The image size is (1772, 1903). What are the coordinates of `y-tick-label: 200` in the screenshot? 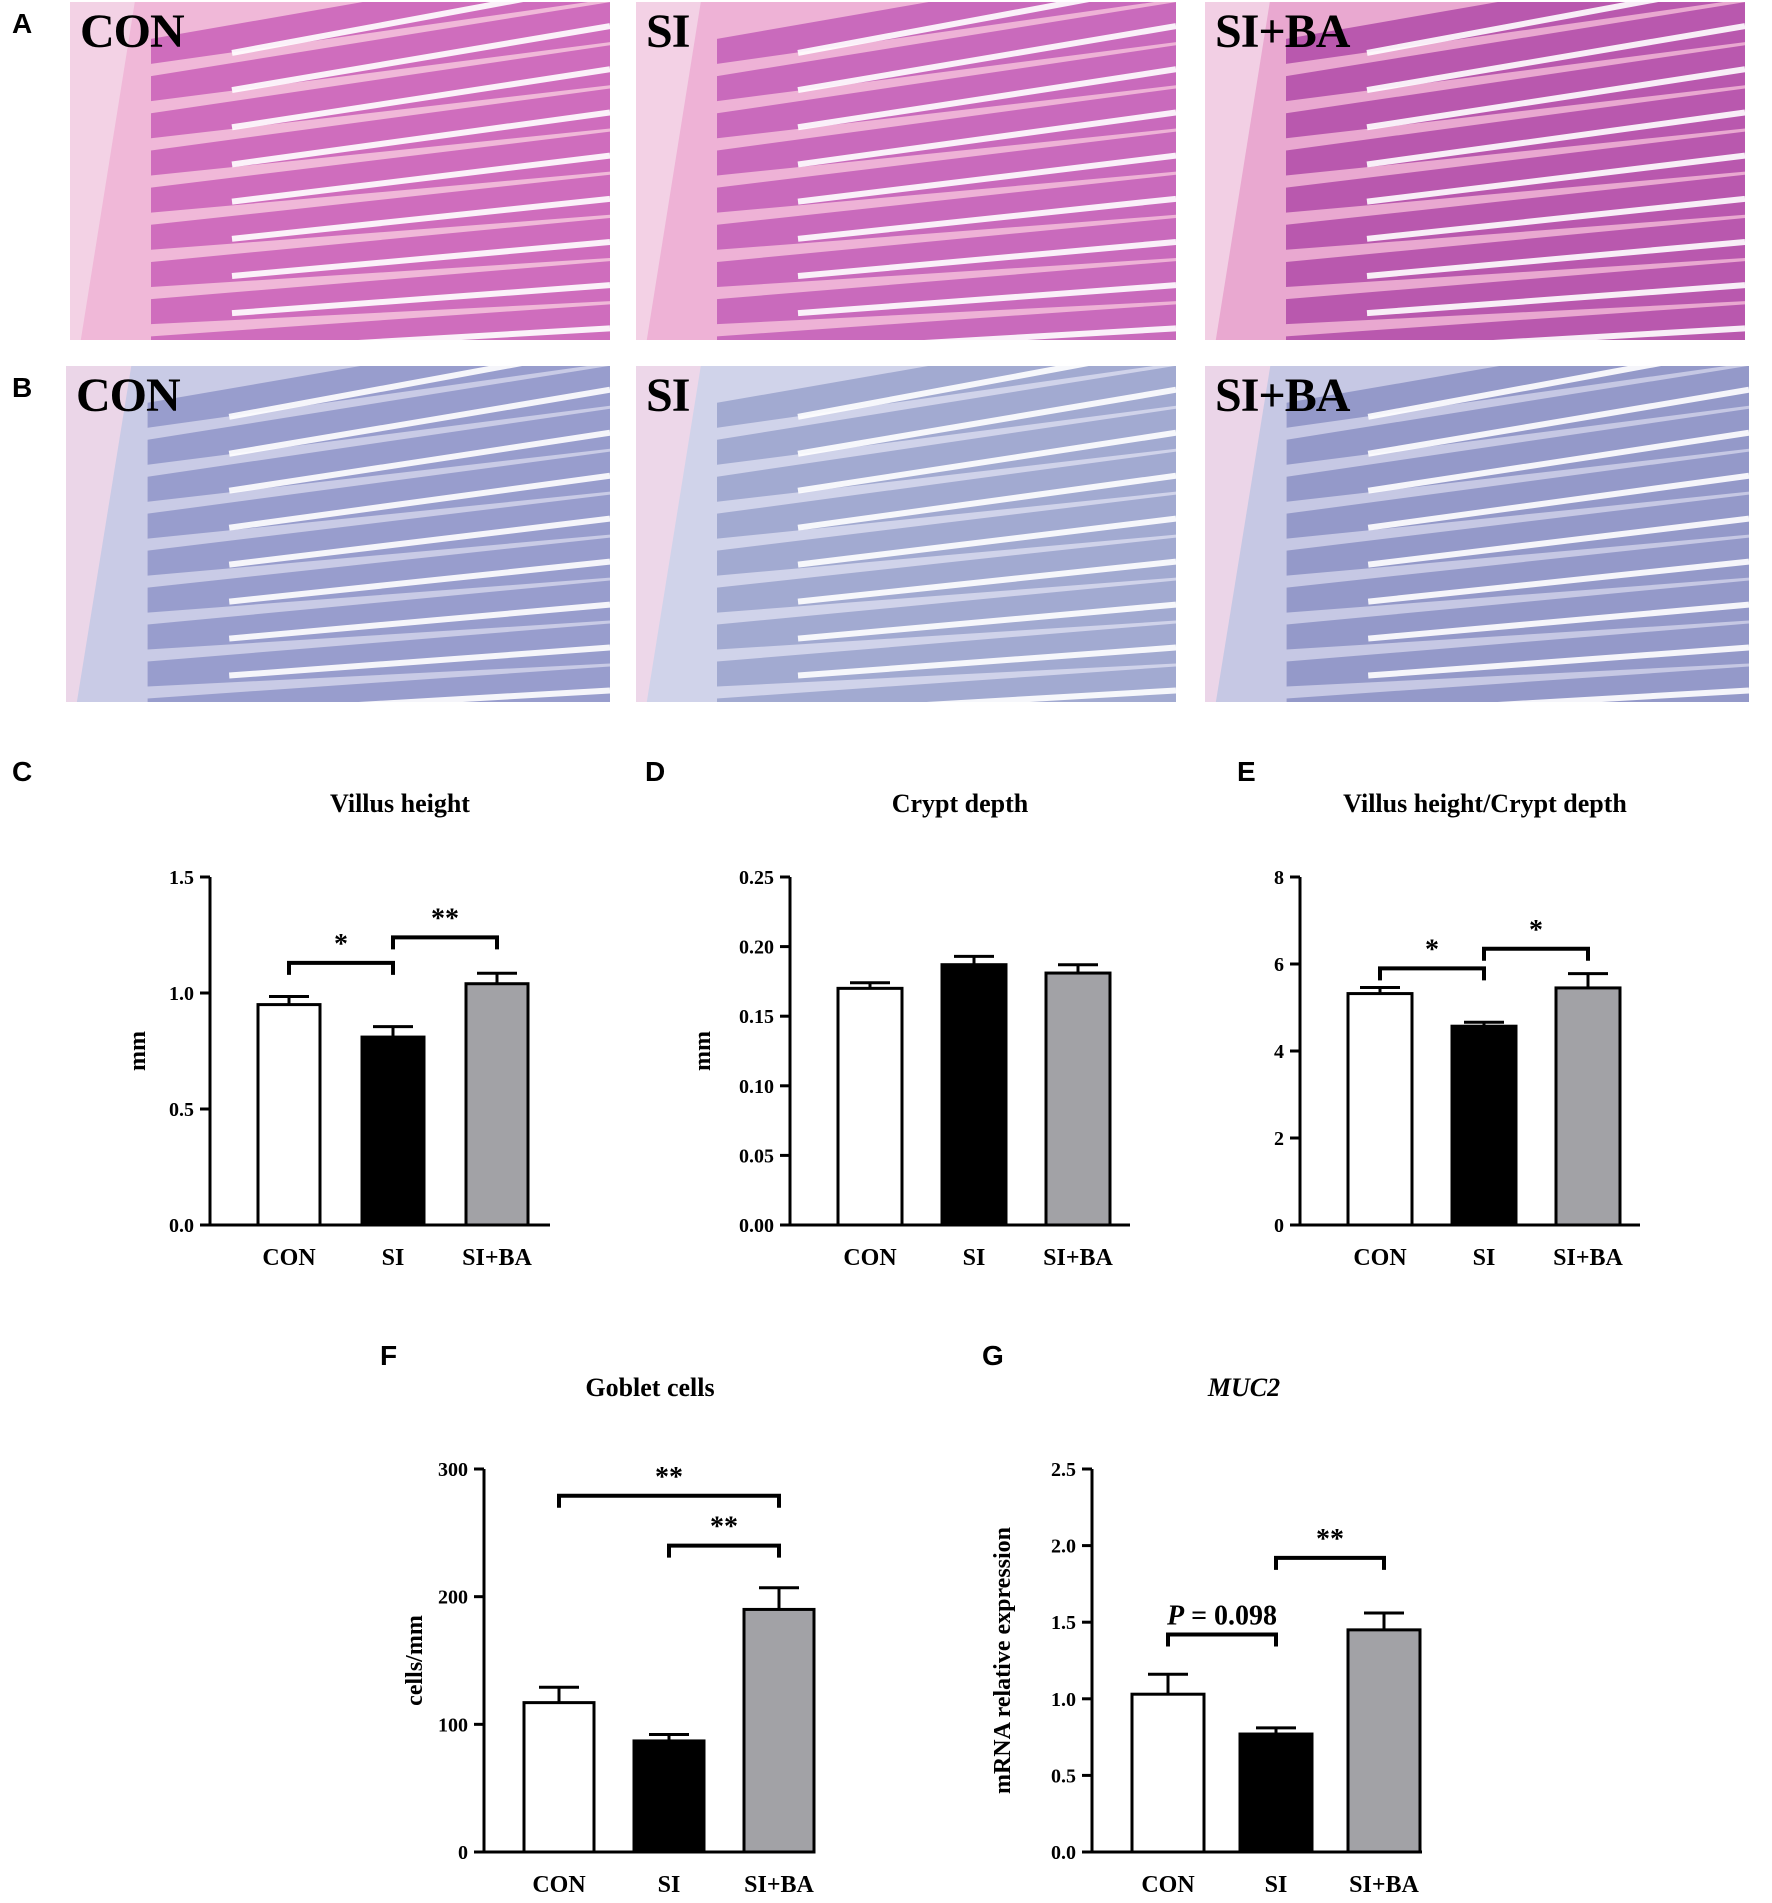 It's located at (453, 1598).